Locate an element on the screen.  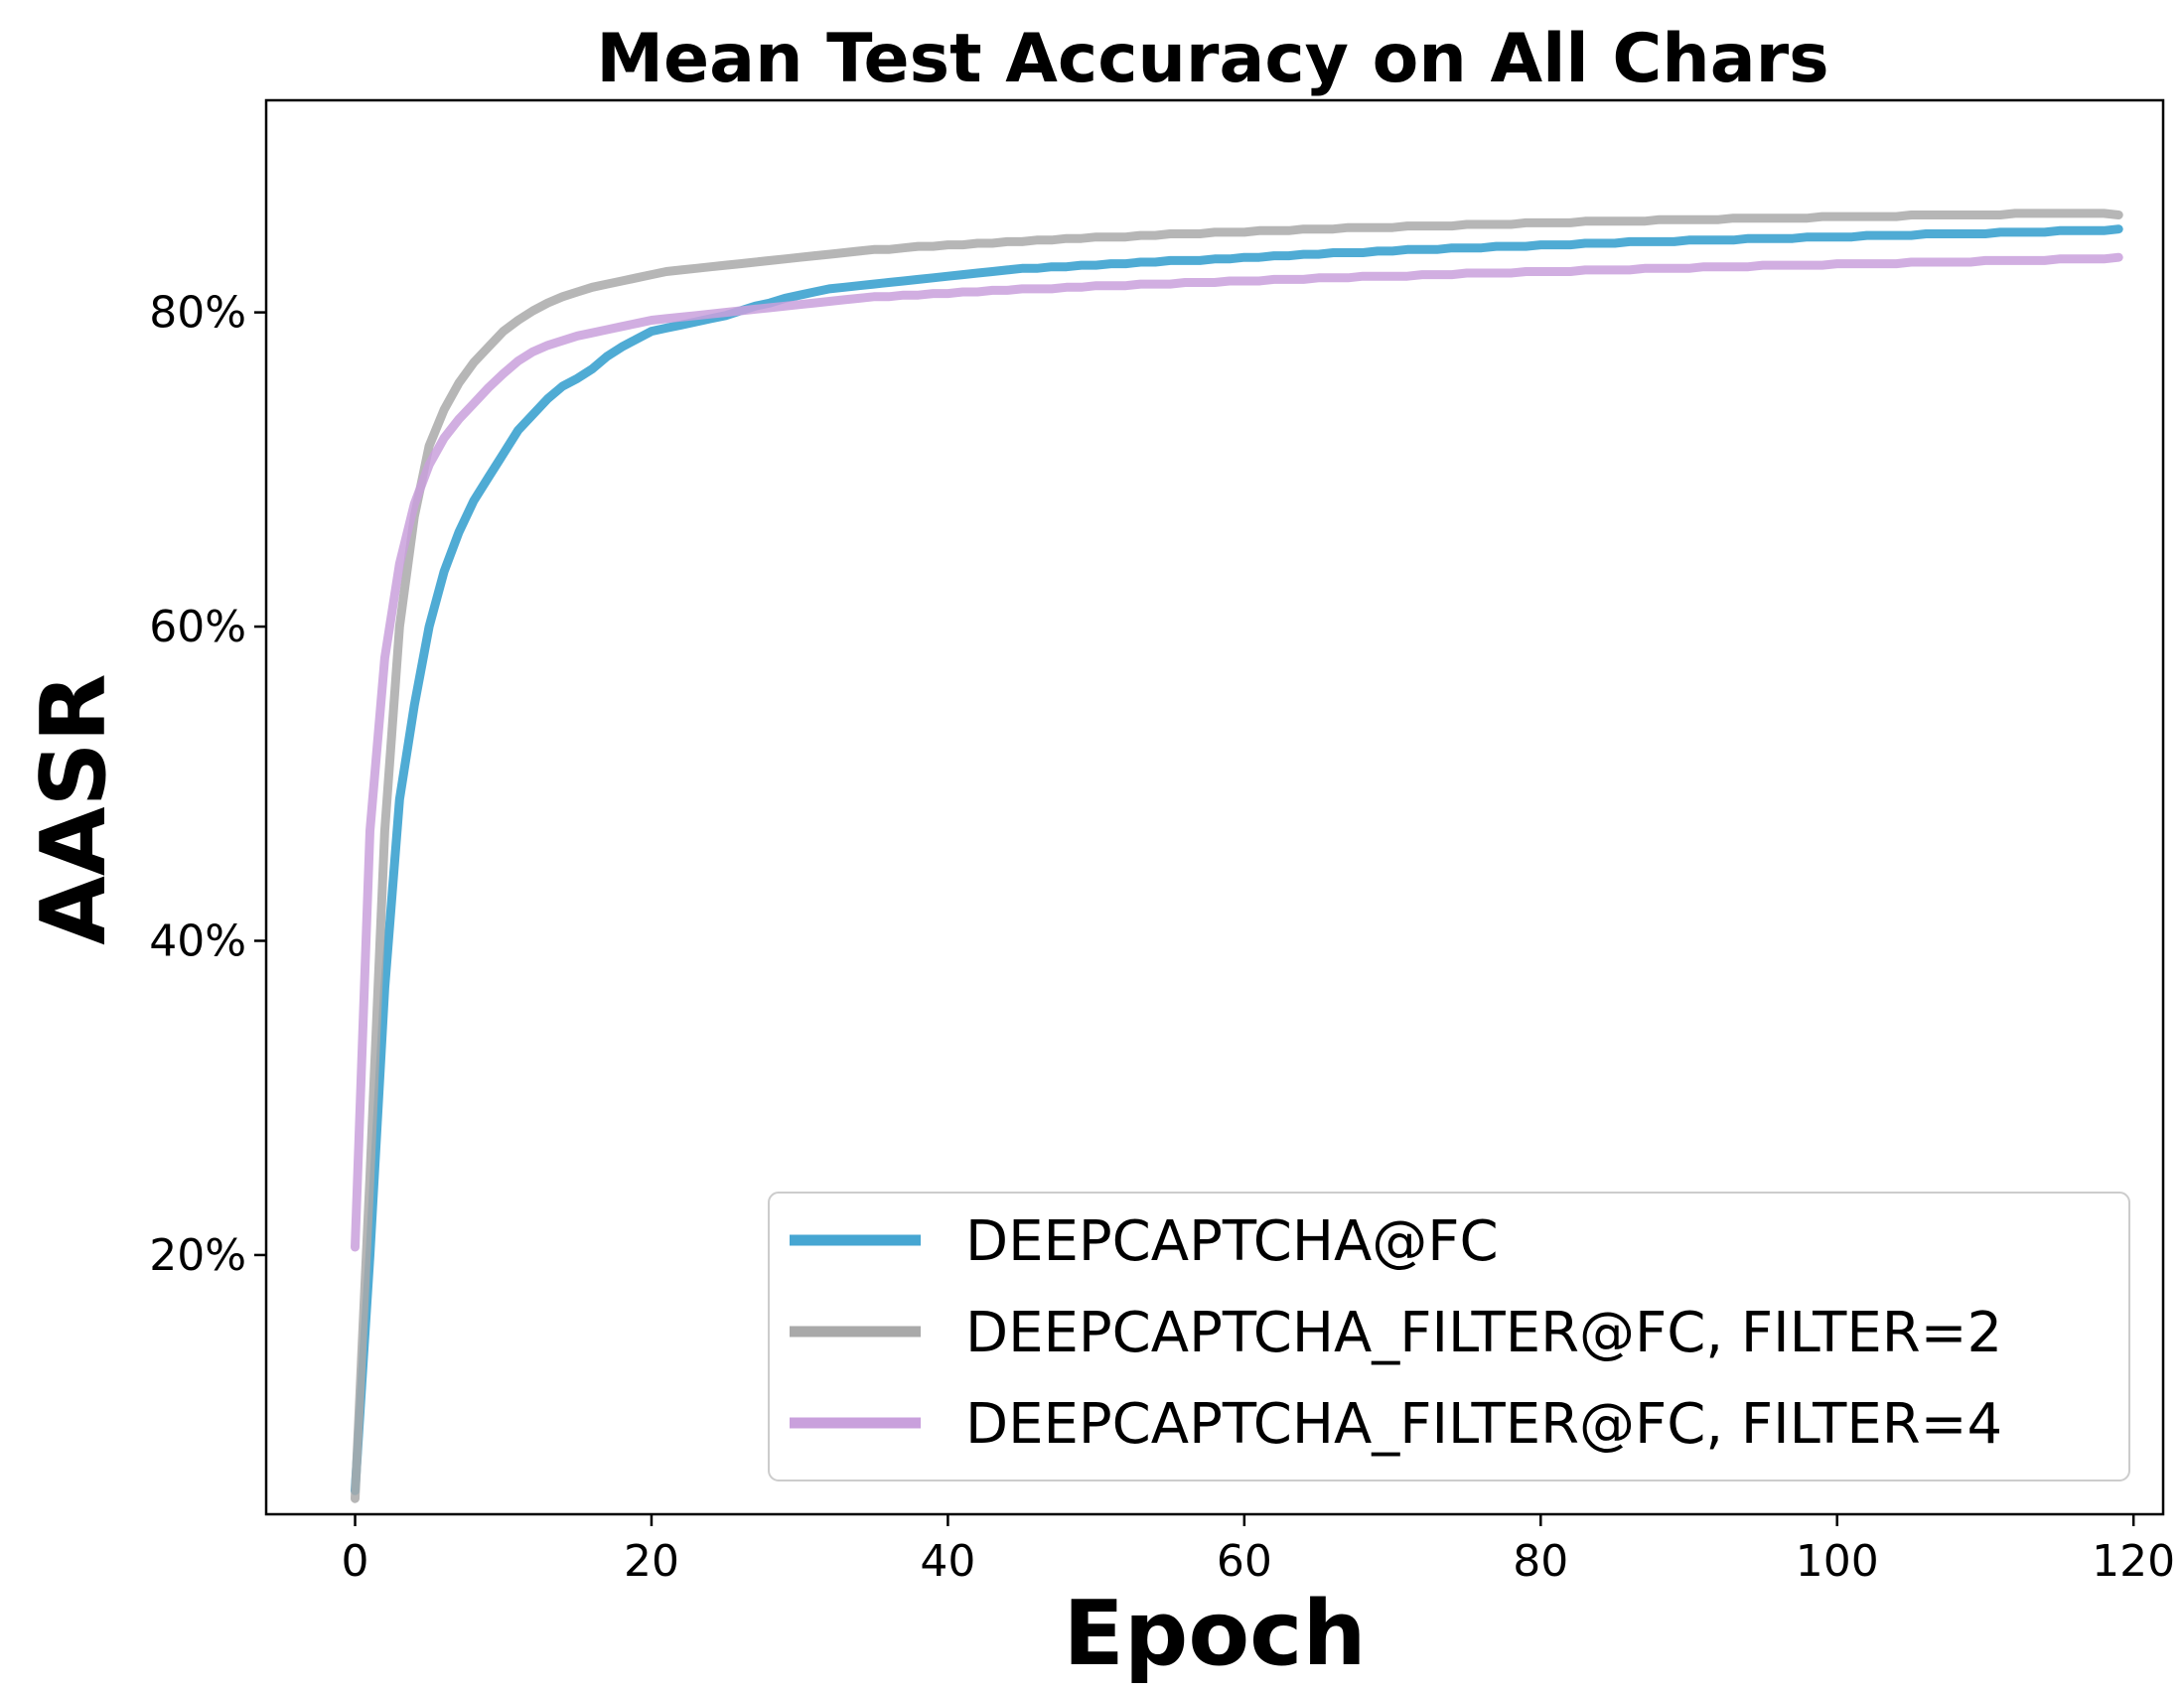
y-axis-label: AASR is located at coordinates (74, 808).